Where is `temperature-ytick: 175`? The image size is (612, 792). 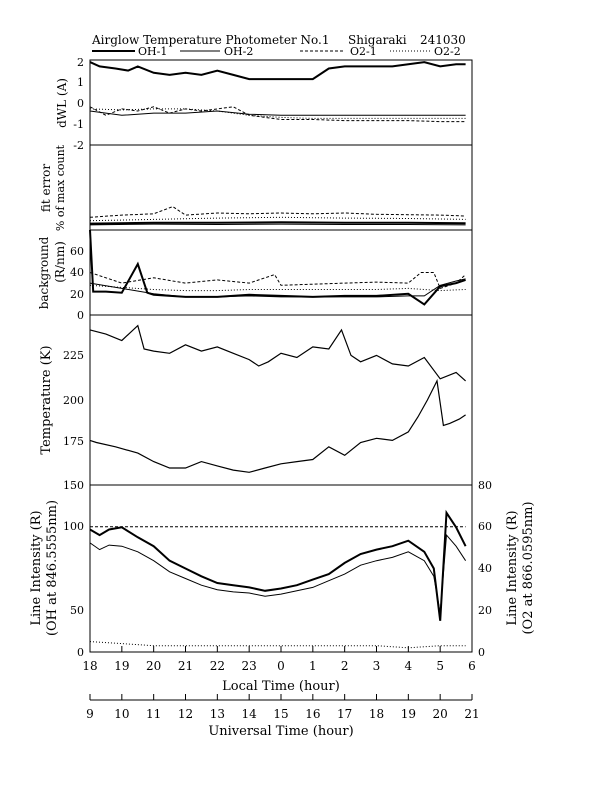
temperature-ytick: 175 is located at coordinates (73, 441).